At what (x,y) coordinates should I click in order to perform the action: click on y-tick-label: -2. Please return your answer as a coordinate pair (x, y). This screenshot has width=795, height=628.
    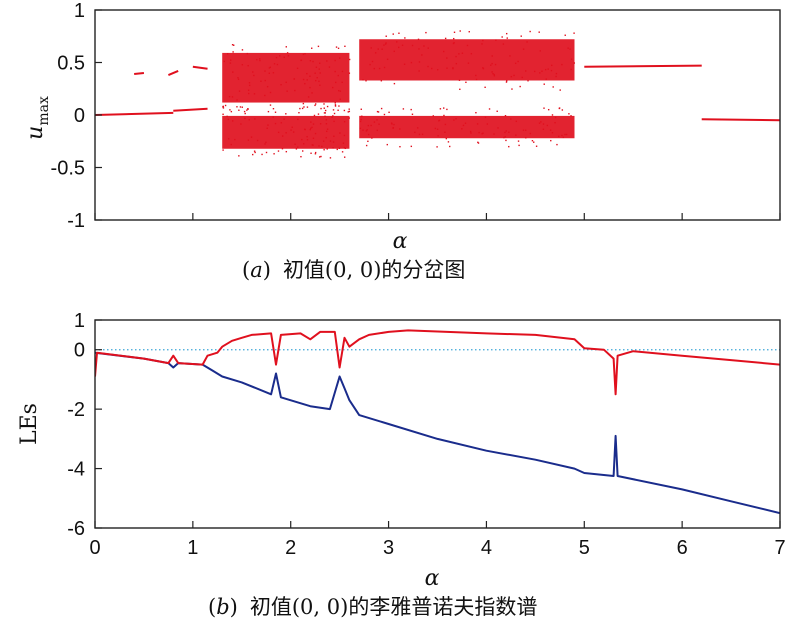
    Looking at the image, I should click on (76, 410).